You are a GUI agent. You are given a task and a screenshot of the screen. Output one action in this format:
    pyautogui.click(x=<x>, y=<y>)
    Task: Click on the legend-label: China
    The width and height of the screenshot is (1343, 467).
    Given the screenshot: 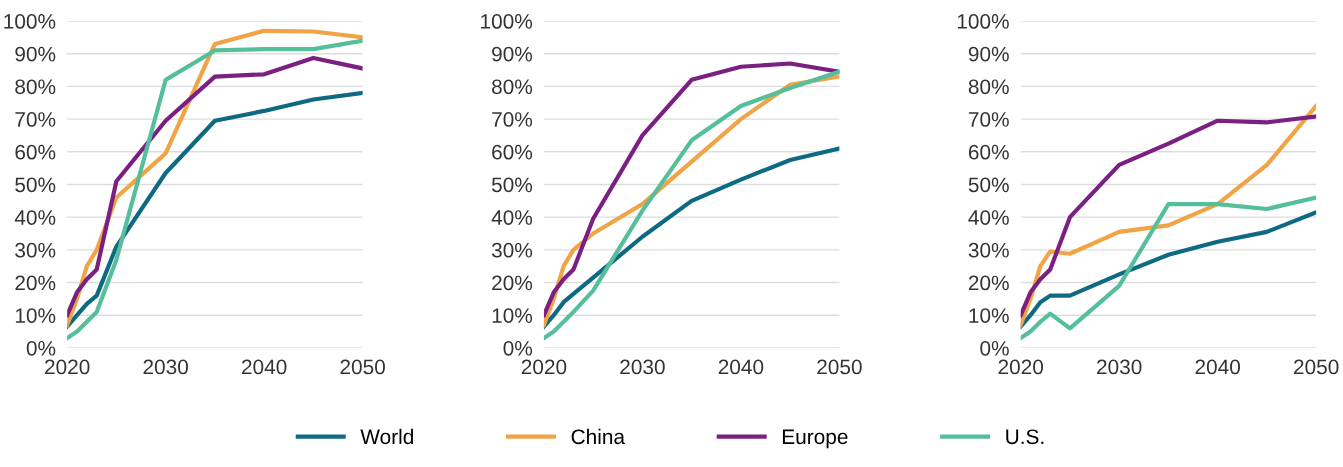 What is the action you would take?
    pyautogui.click(x=598, y=436)
    